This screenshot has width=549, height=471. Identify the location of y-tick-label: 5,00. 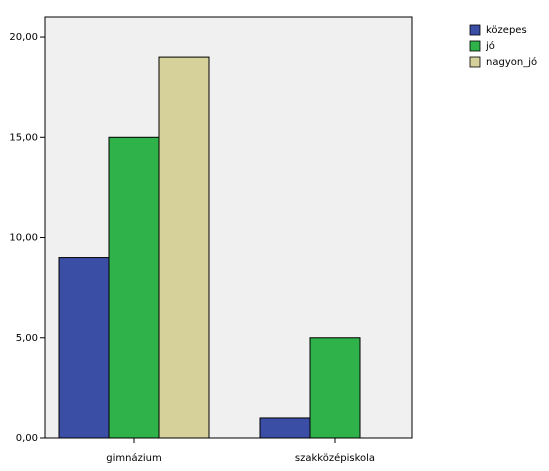
(27, 338).